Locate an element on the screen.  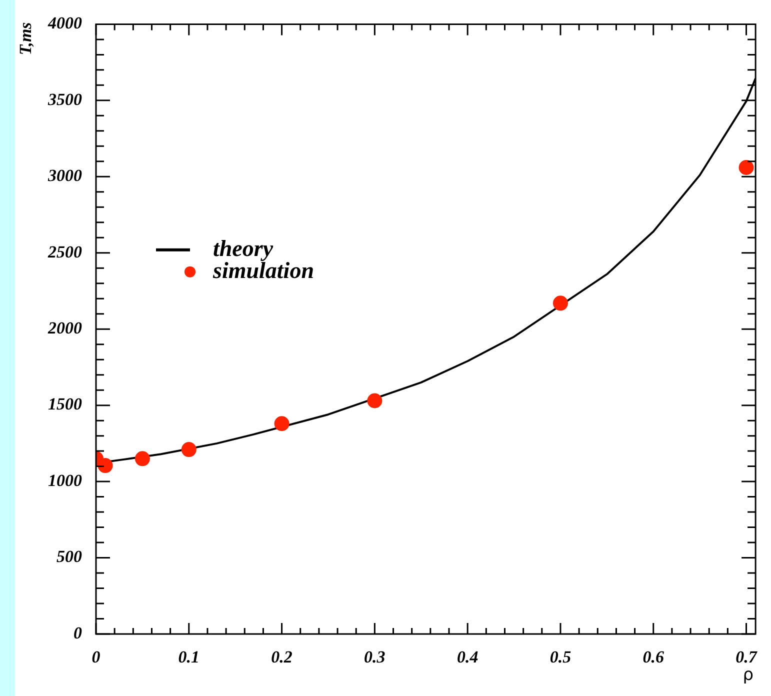
y-tick-label: 2500 is located at coordinates (64, 252).